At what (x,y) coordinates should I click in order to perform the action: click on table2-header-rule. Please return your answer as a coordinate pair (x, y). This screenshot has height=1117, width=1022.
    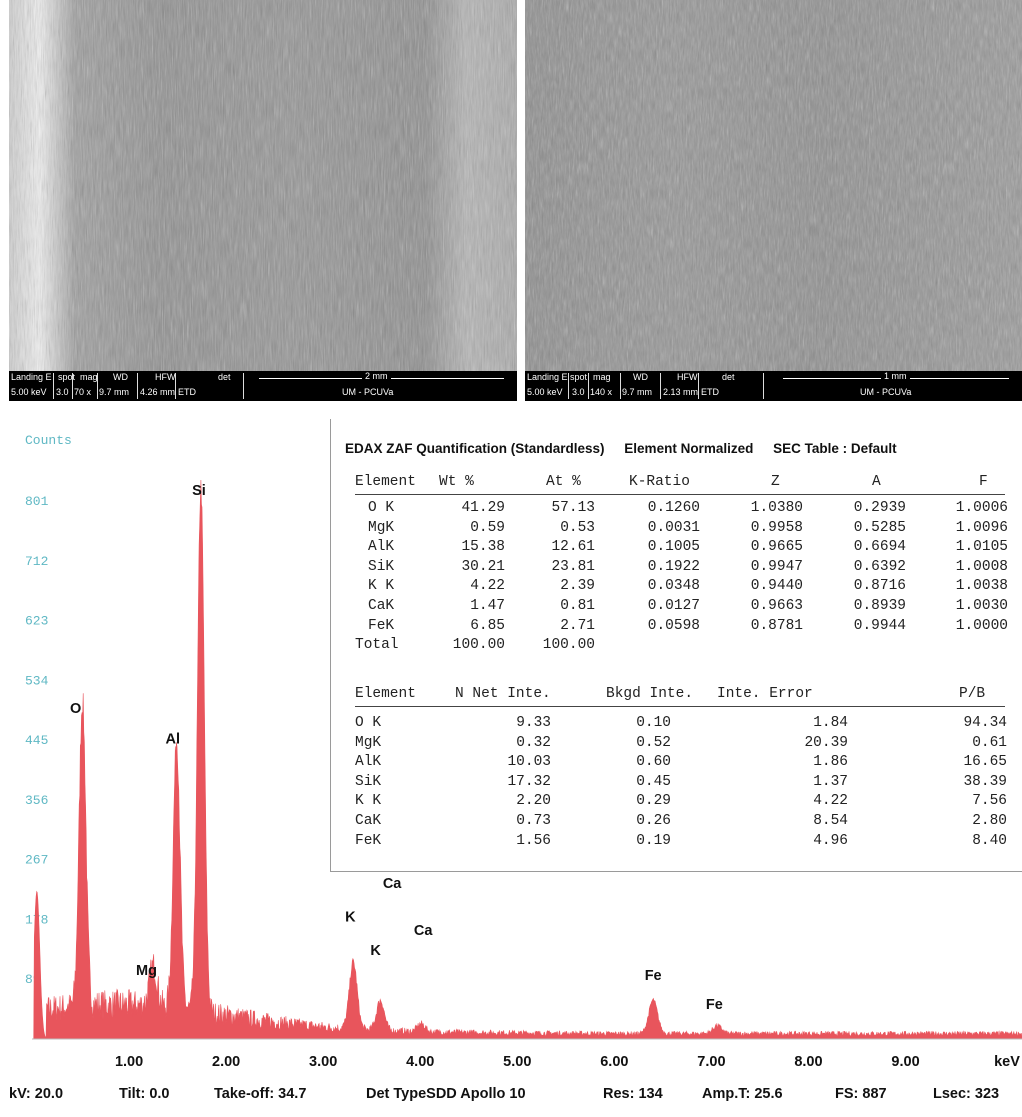
    Looking at the image, I should click on (680, 706).